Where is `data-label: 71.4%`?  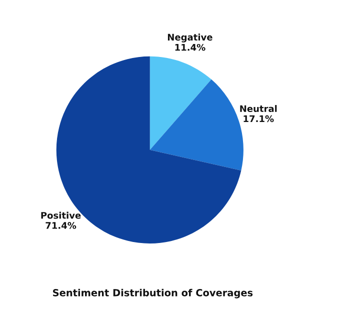 data-label: 71.4% is located at coordinates (61, 225).